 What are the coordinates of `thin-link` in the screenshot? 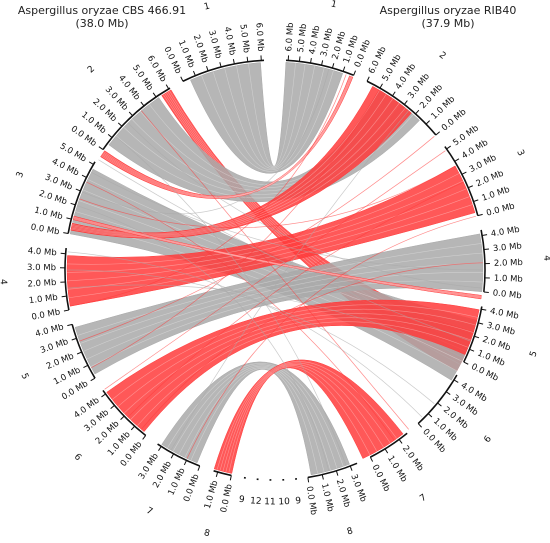 It's located at (206, 141).